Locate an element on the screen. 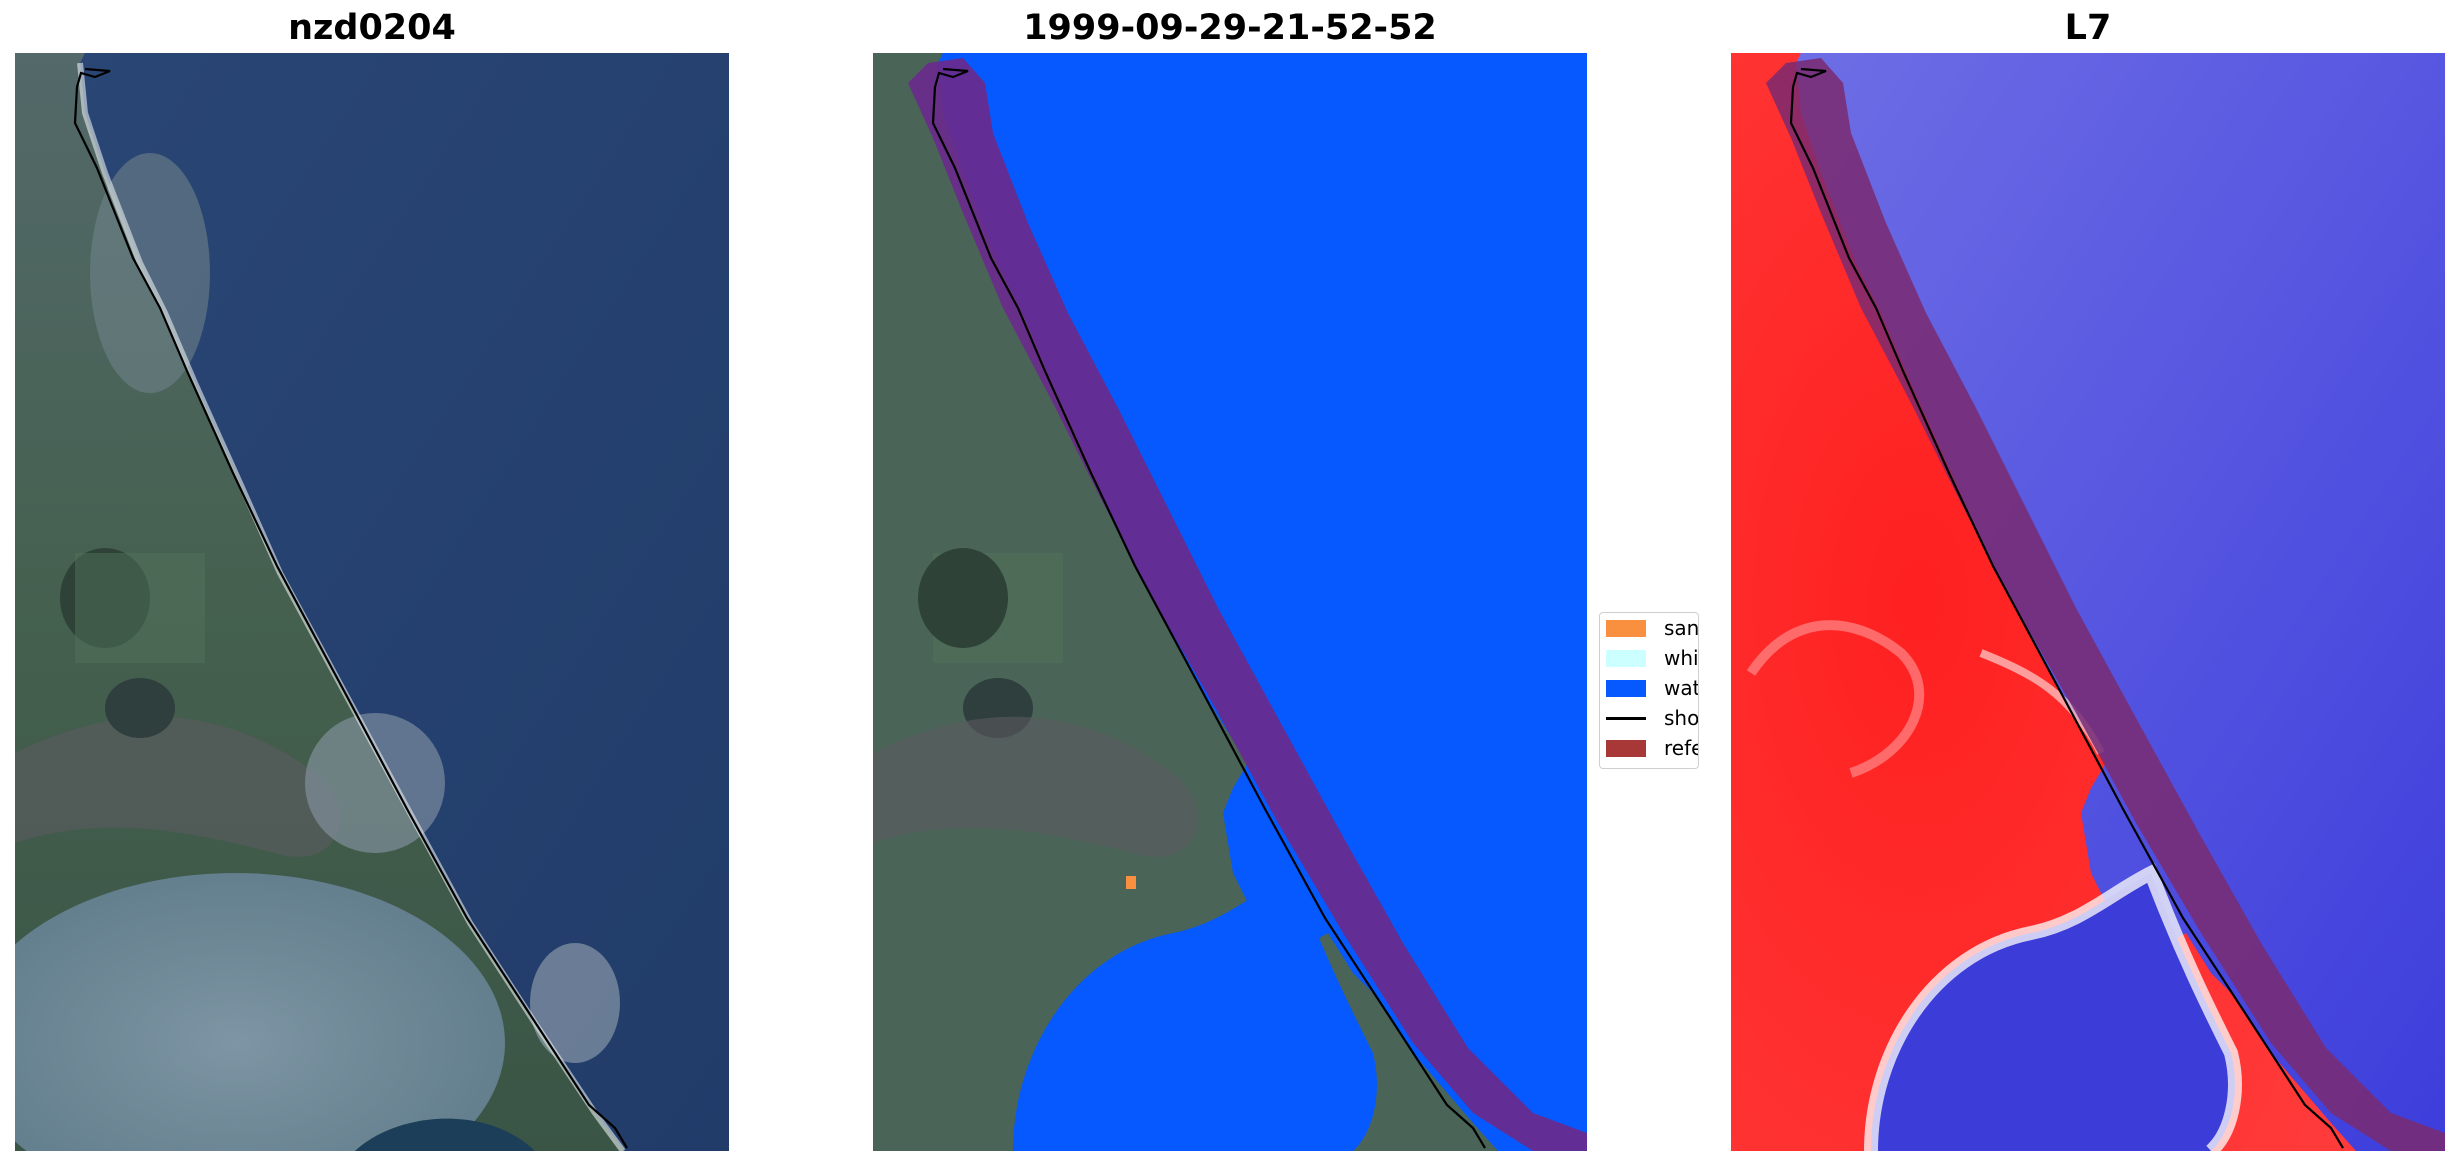  channel-dark is located at coordinates (445, 1134).